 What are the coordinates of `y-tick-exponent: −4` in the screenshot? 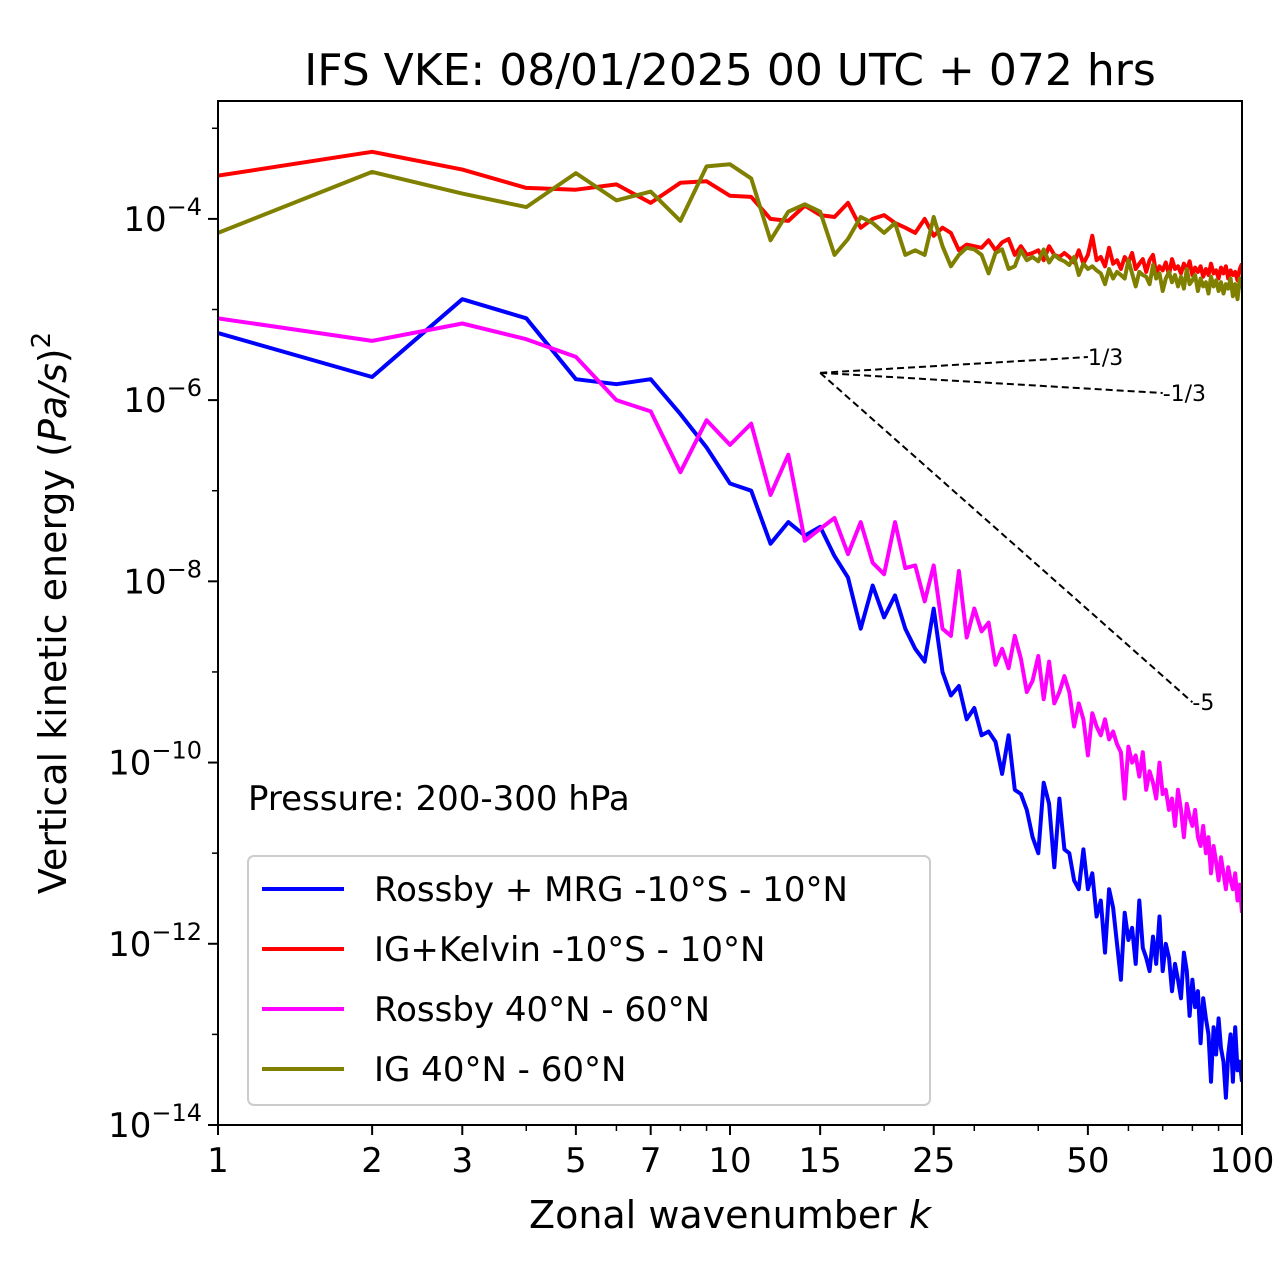 It's located at (184, 207).